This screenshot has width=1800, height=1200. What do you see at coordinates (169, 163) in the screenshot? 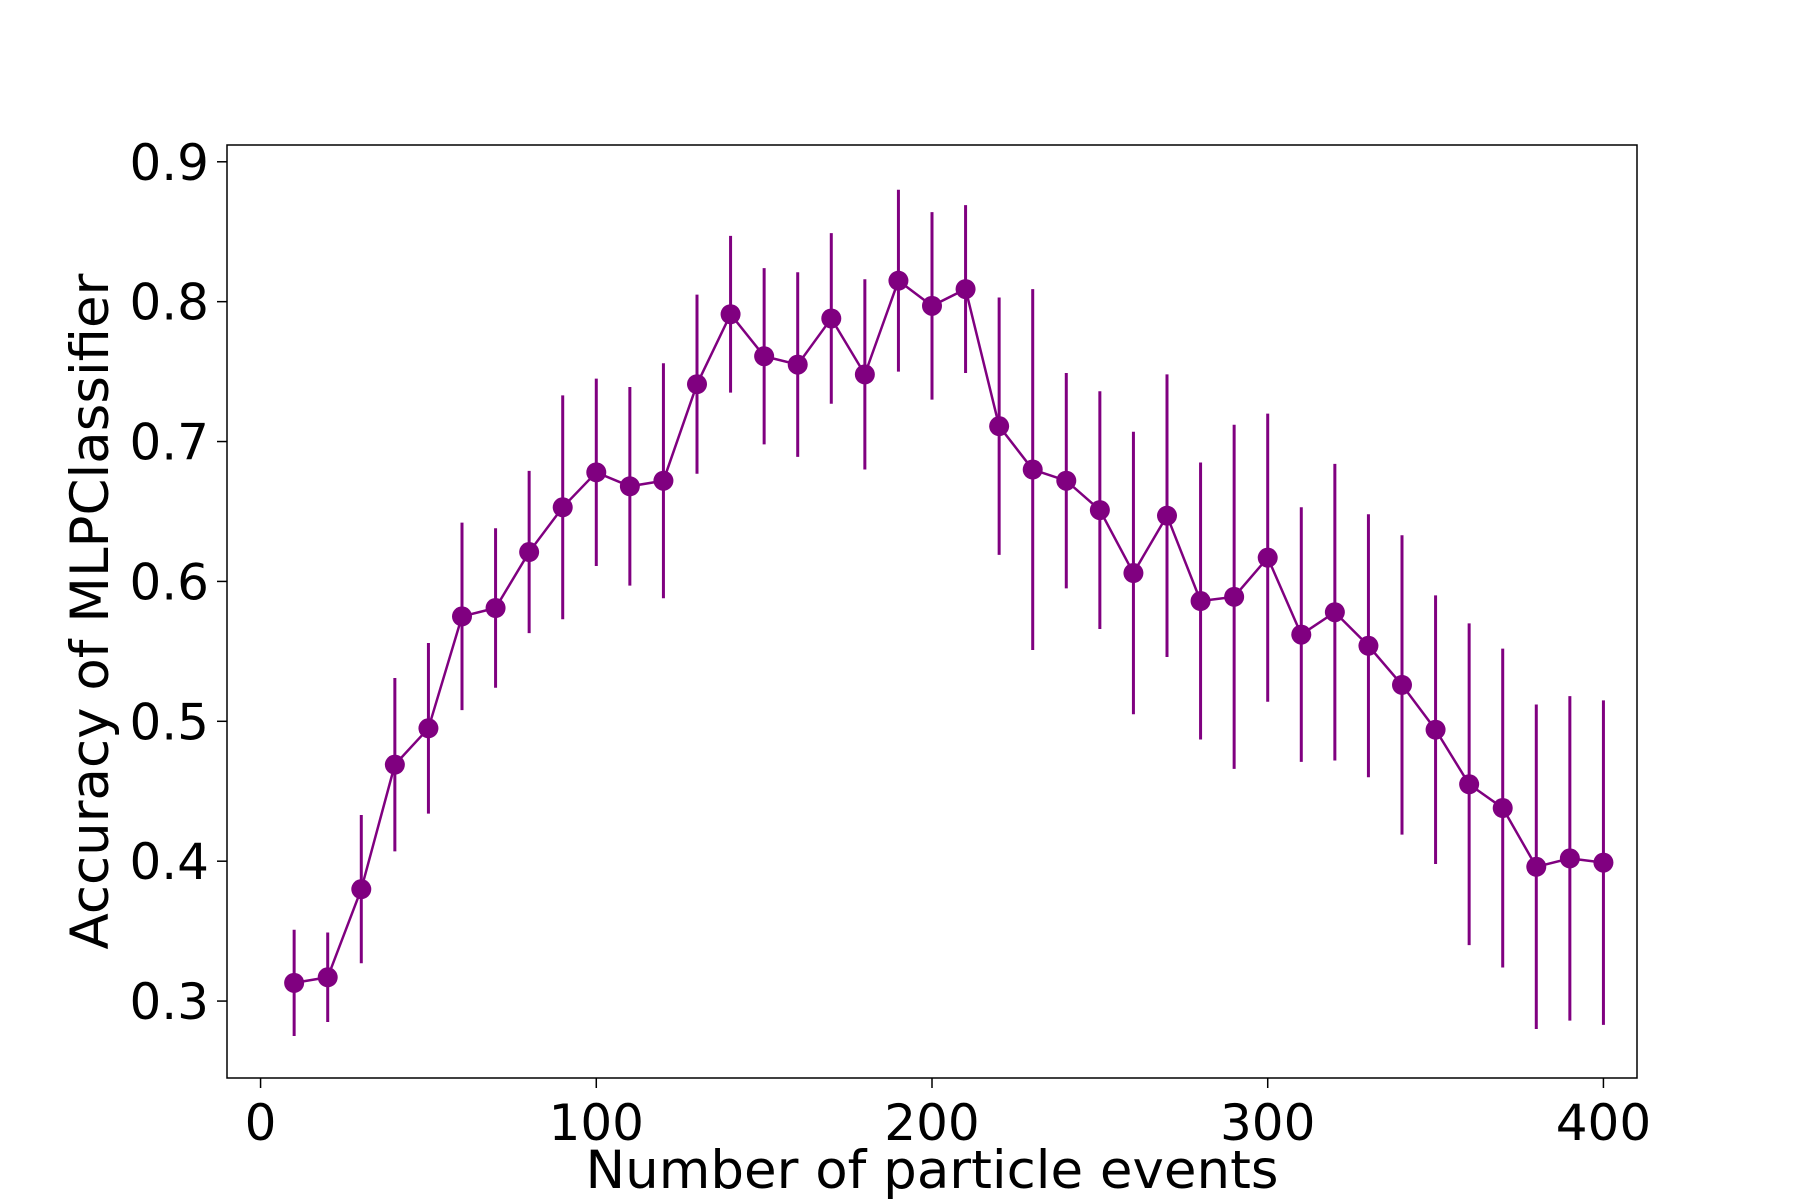
I see `y-tick-label: 0.9` at bounding box center [169, 163].